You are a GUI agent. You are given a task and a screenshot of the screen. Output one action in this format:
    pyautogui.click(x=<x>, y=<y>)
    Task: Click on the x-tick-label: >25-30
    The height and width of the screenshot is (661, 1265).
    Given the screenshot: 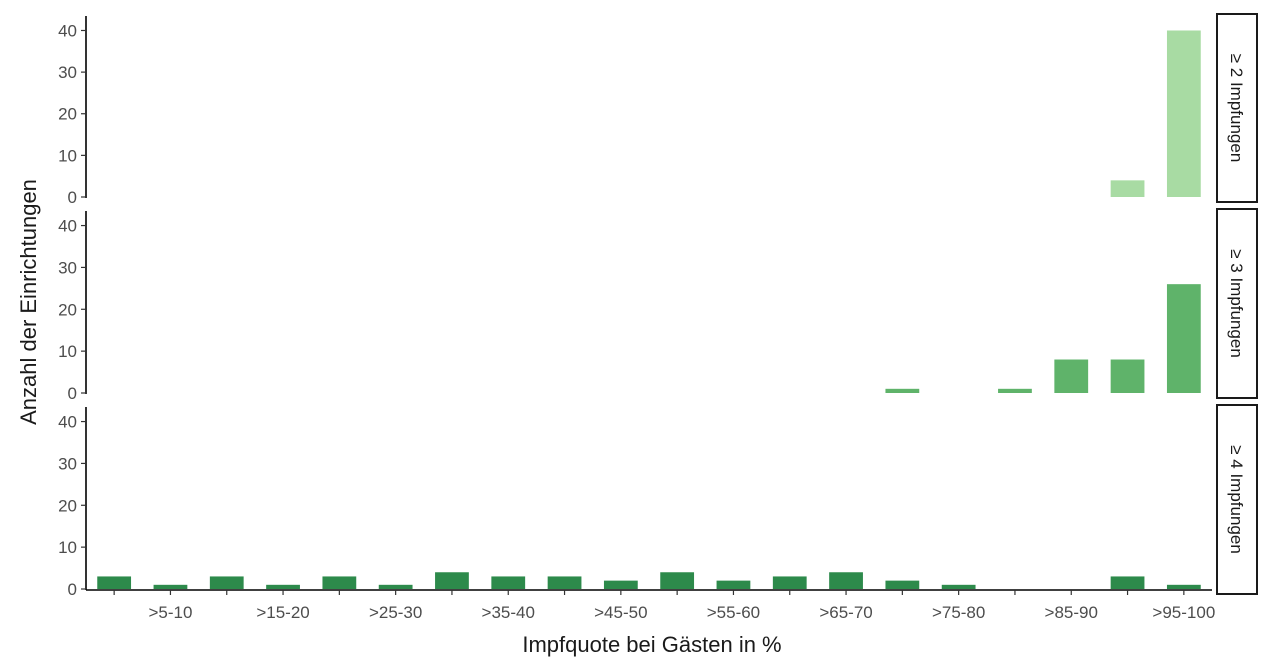 What is the action you would take?
    pyautogui.click(x=395, y=612)
    